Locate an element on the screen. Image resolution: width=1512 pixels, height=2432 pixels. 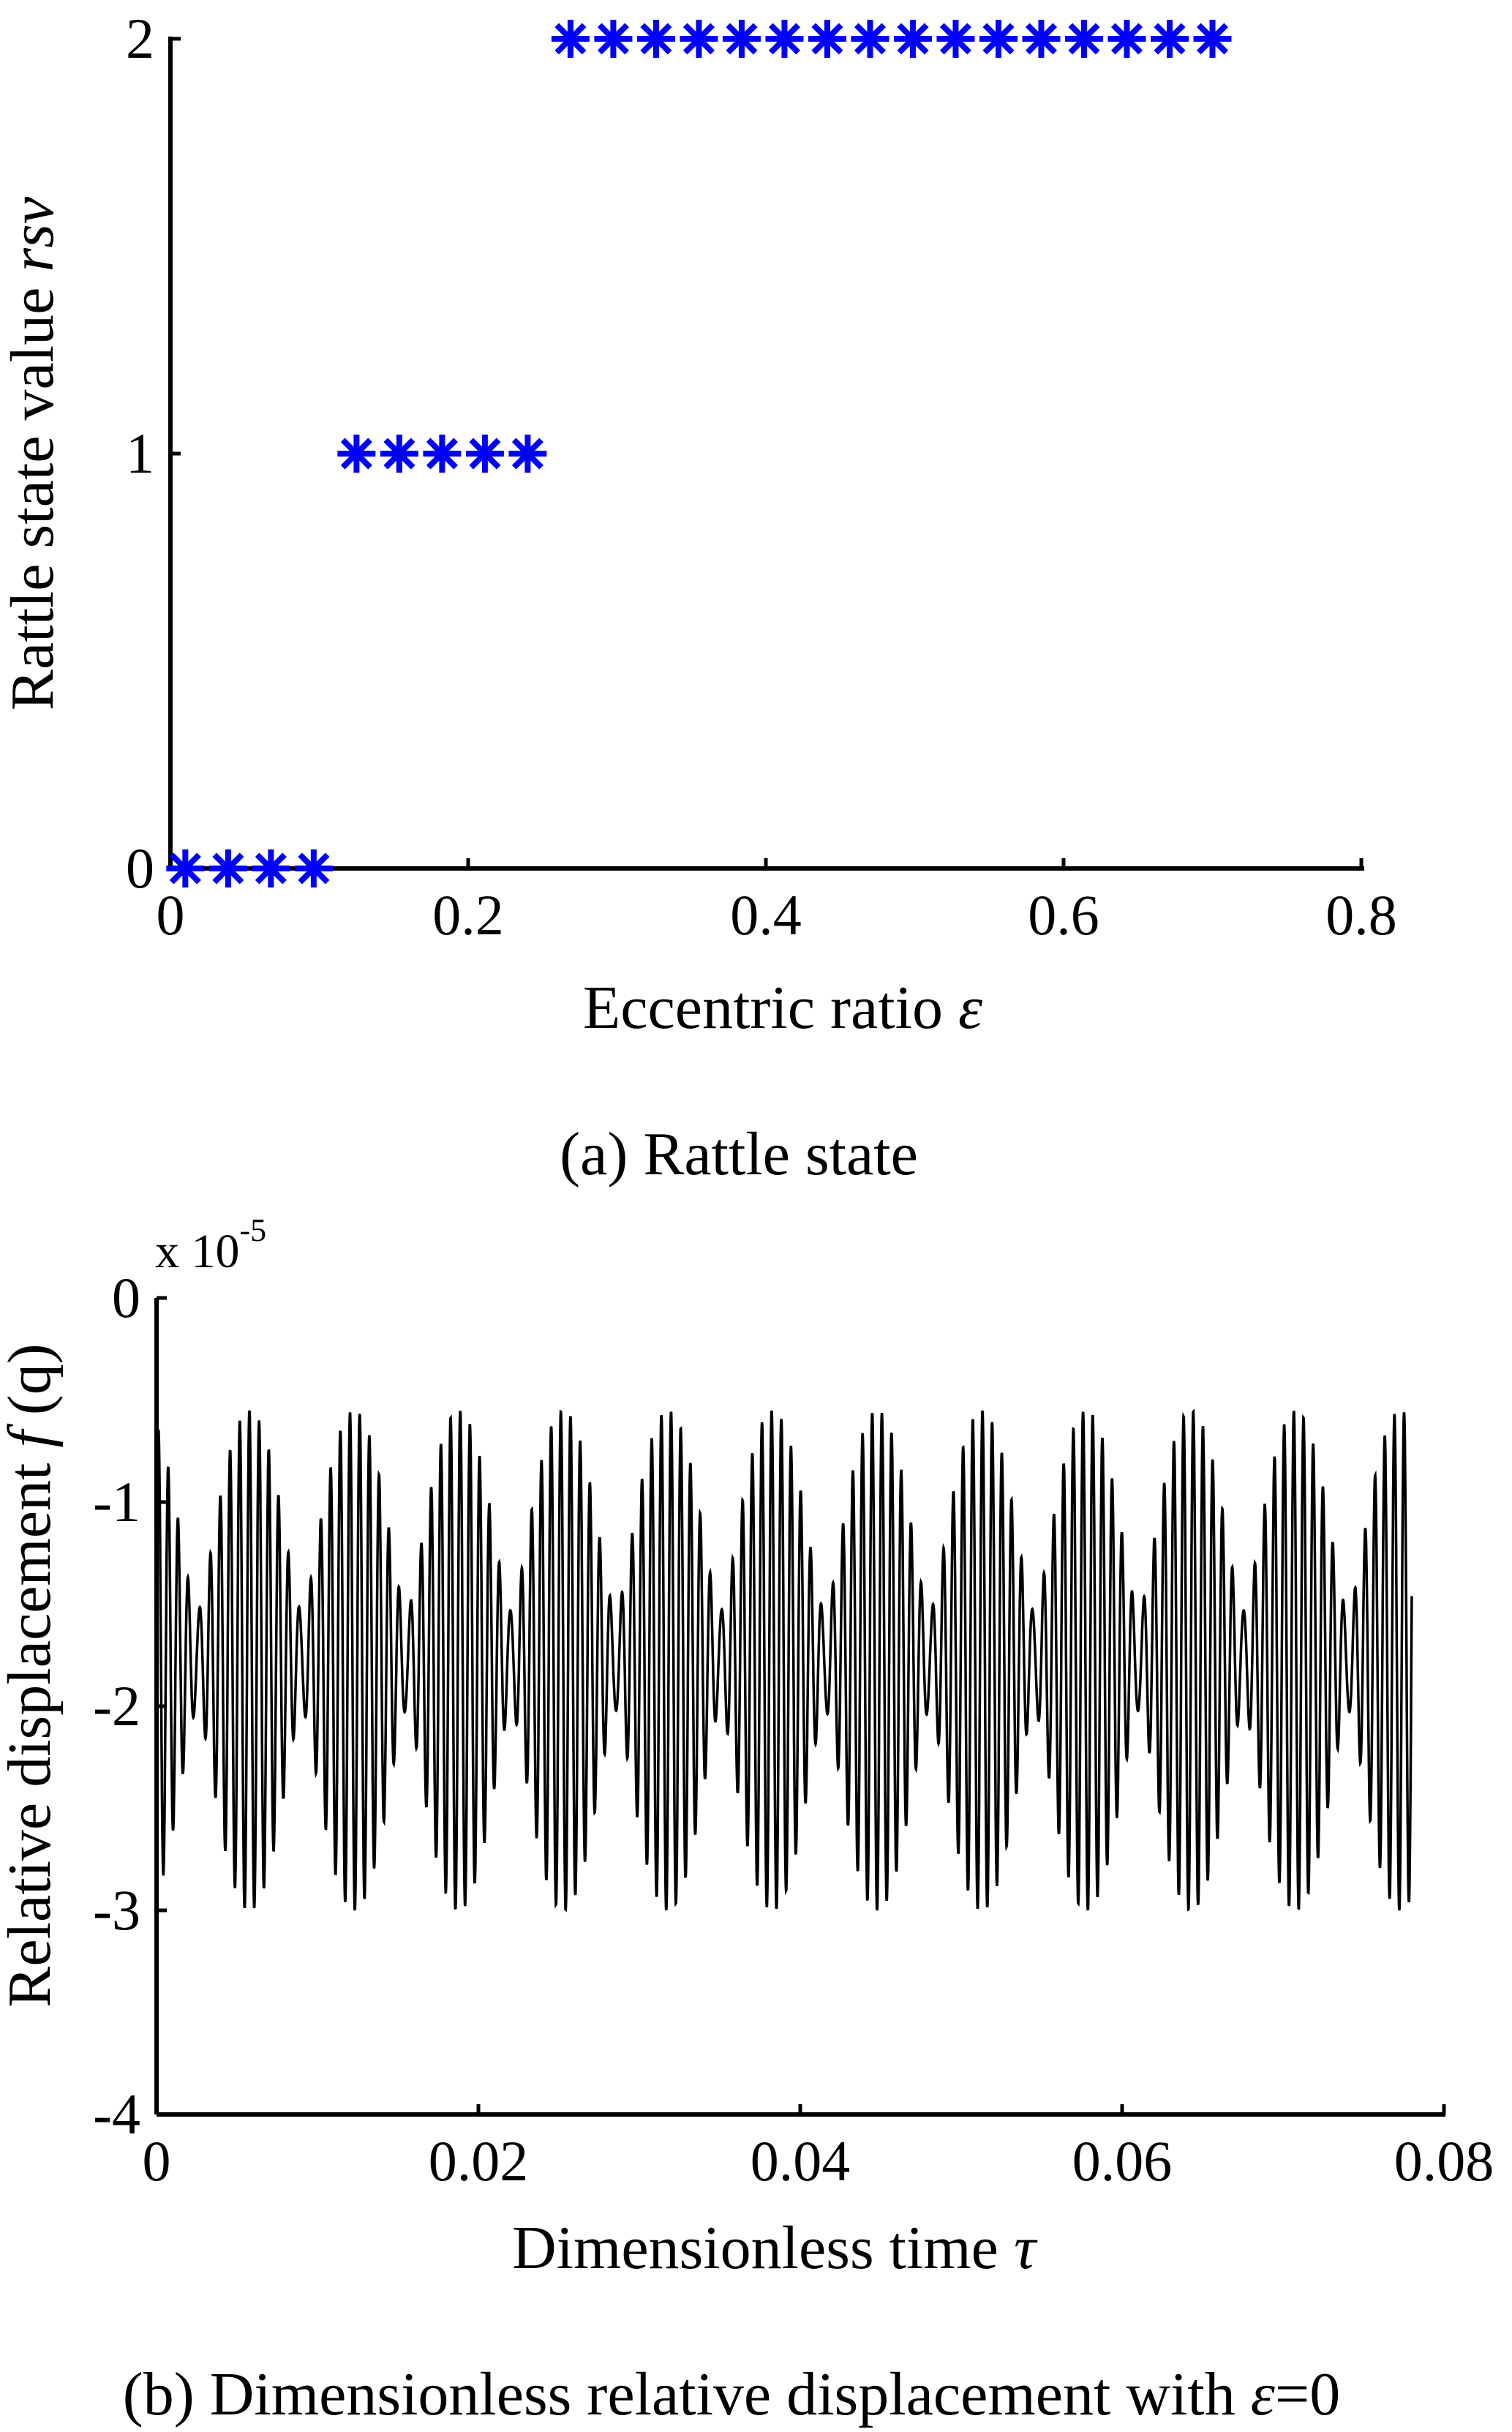
y-tick-label: -4 is located at coordinates (117, 2114).